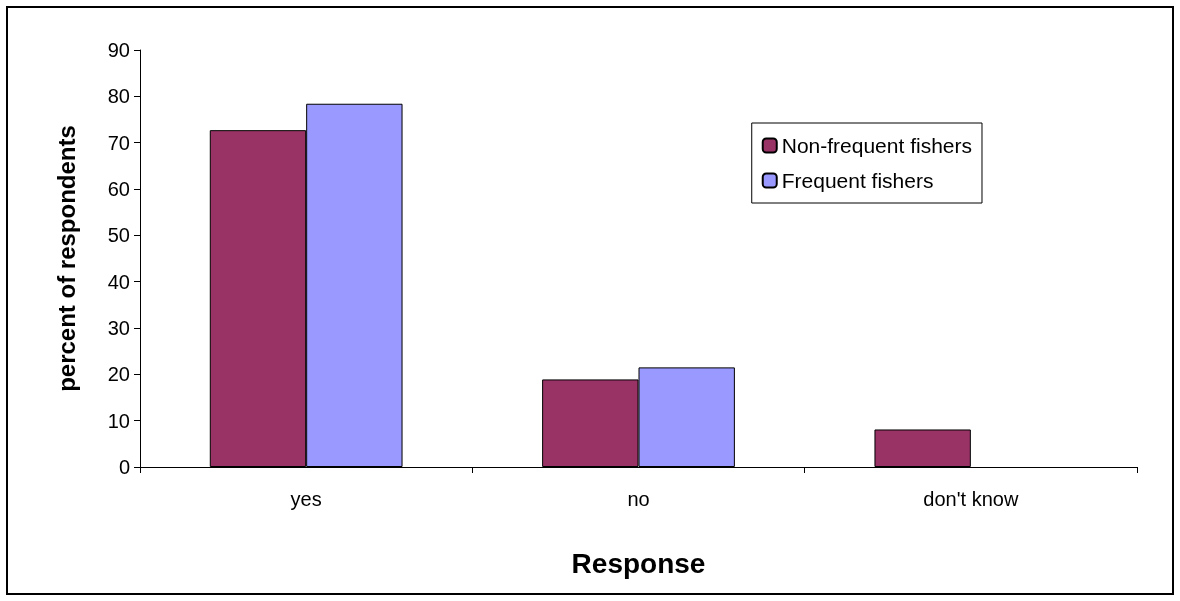  What do you see at coordinates (306, 499) in the screenshot?
I see `x-tick-label: yes` at bounding box center [306, 499].